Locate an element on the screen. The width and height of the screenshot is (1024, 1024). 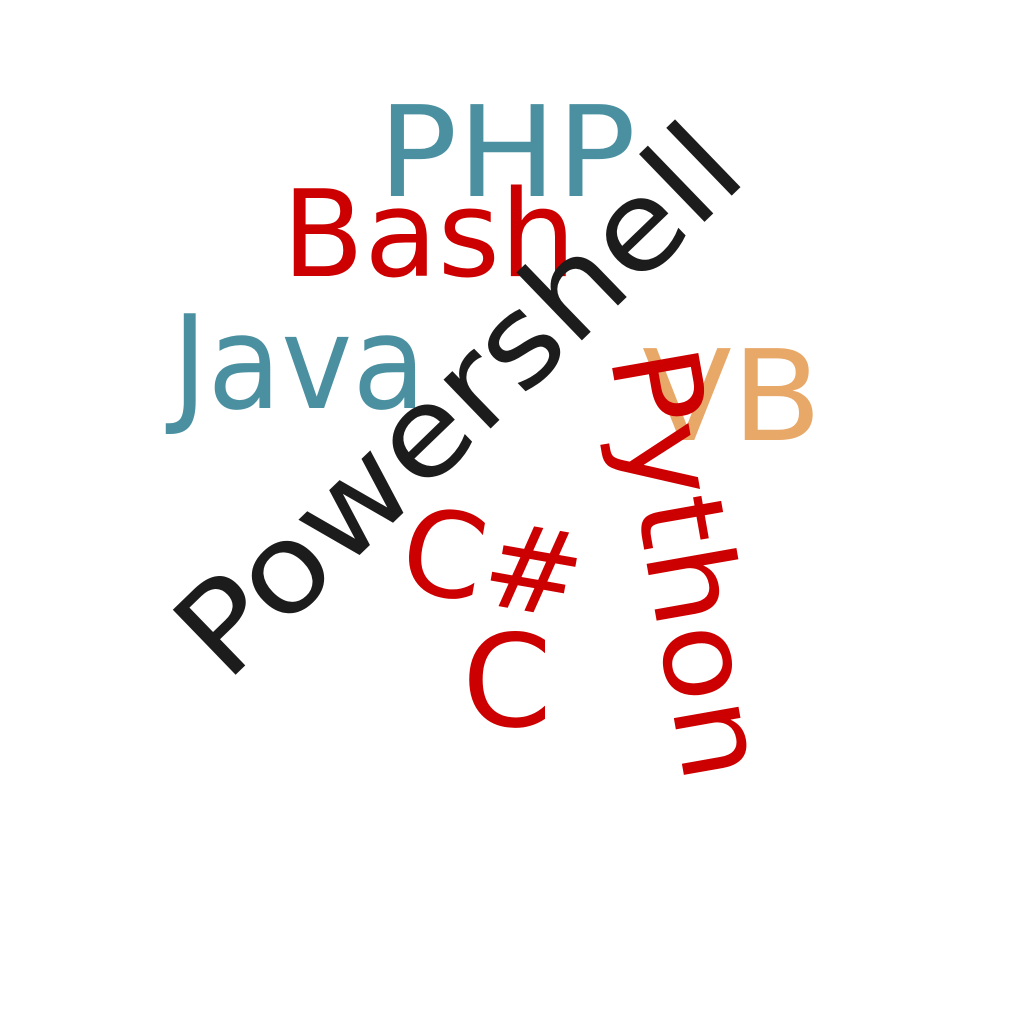
word-bash: Bash is located at coordinates (429, 235).